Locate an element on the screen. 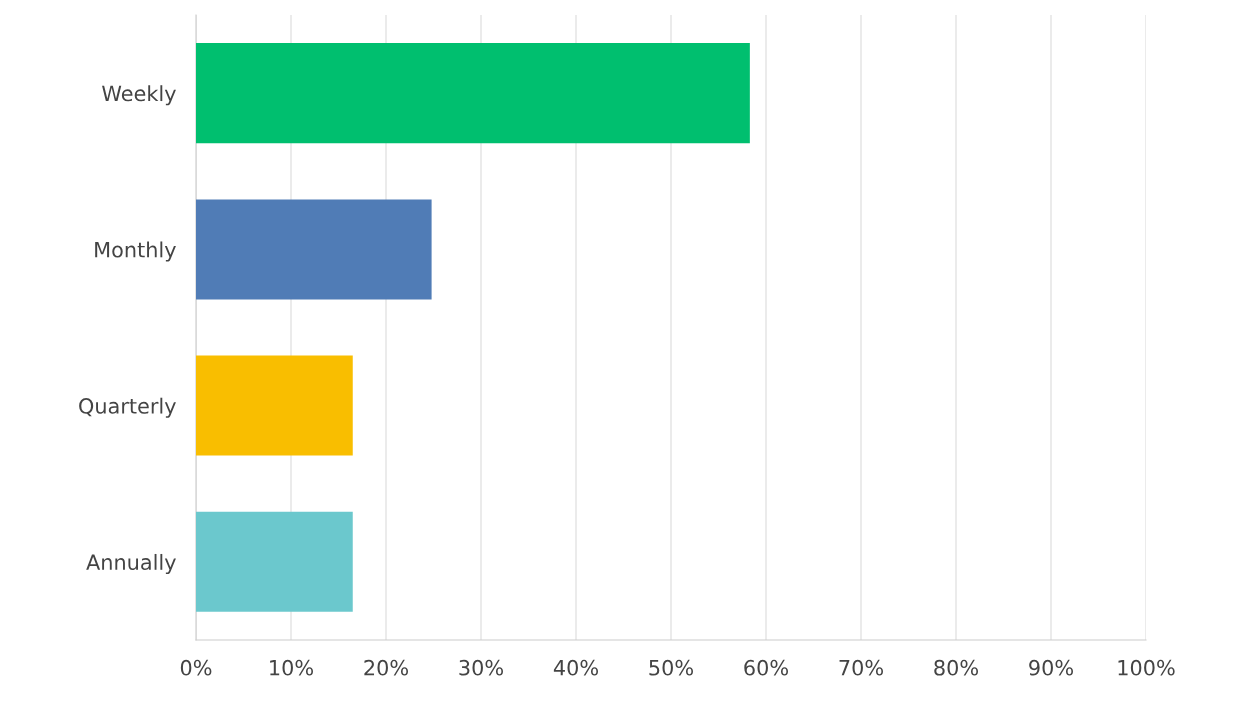  y-tick-label: Weekly is located at coordinates (139, 95).